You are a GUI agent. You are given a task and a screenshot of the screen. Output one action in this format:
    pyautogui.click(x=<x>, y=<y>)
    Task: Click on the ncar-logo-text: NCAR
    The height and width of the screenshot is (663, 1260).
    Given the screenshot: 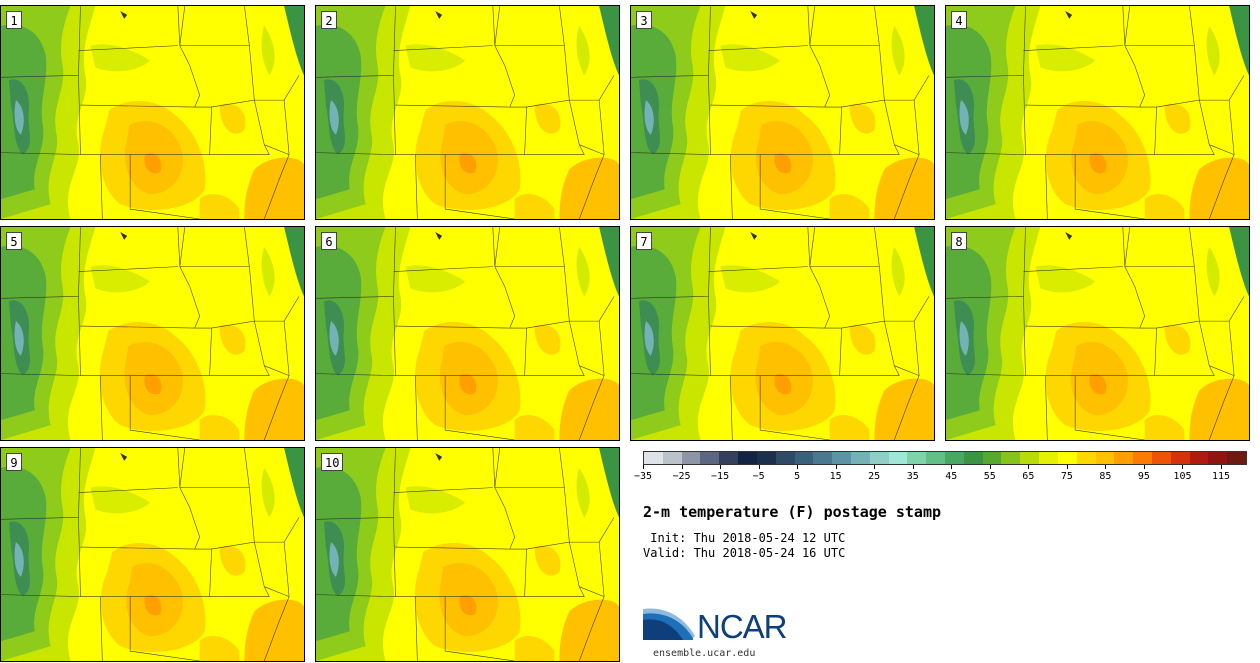 What is the action you would take?
    pyautogui.click(x=742, y=626)
    